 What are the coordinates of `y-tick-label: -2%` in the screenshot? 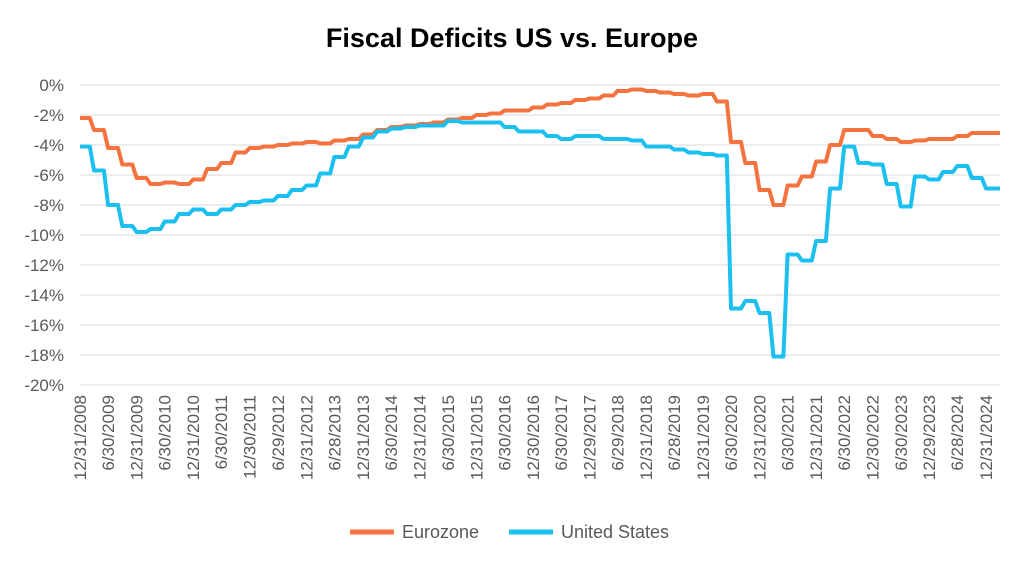 It's located at (49, 115).